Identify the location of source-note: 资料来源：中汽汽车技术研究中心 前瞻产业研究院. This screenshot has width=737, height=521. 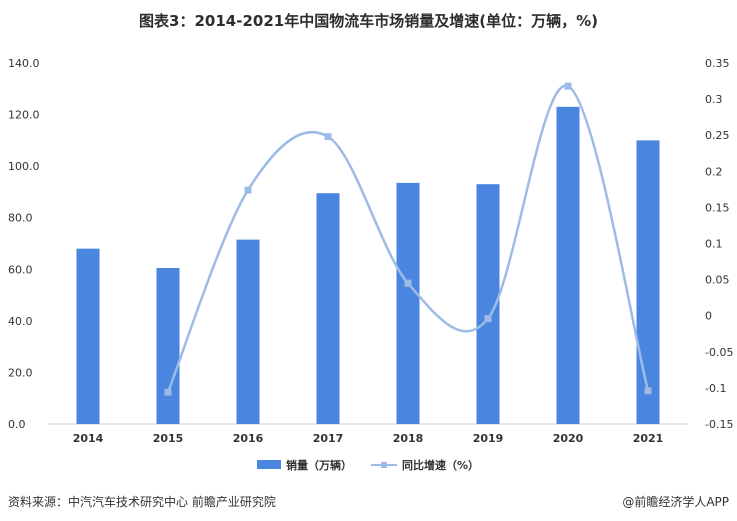
(142, 502).